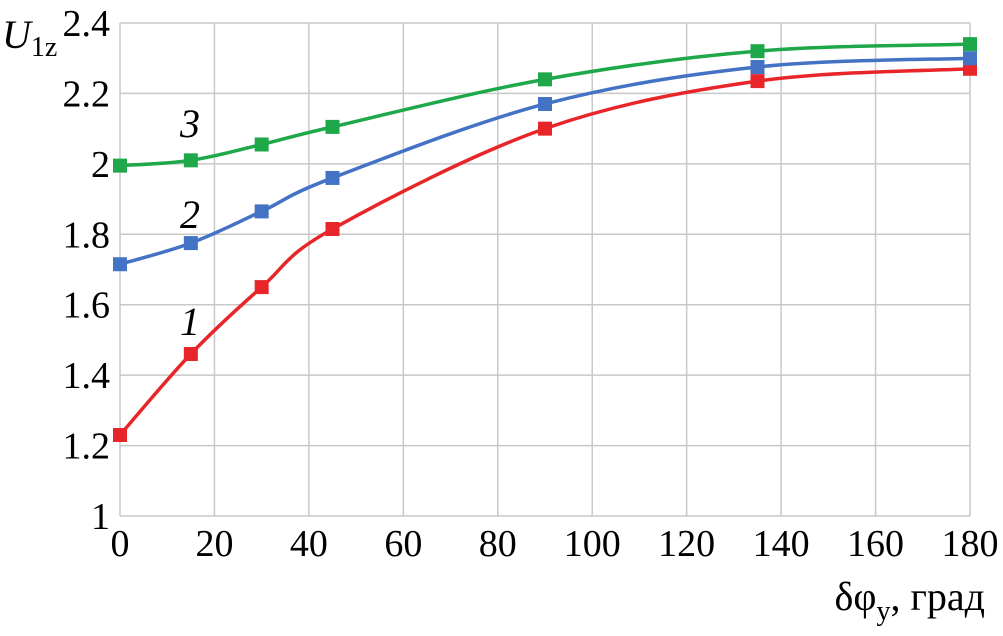  I want to click on y-tick-label: 2, so click(100, 165).